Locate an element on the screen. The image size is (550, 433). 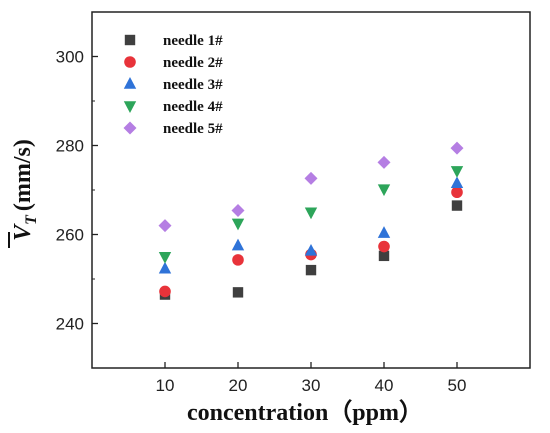
y-axis-title-main: V is located at coordinates (23, 232).